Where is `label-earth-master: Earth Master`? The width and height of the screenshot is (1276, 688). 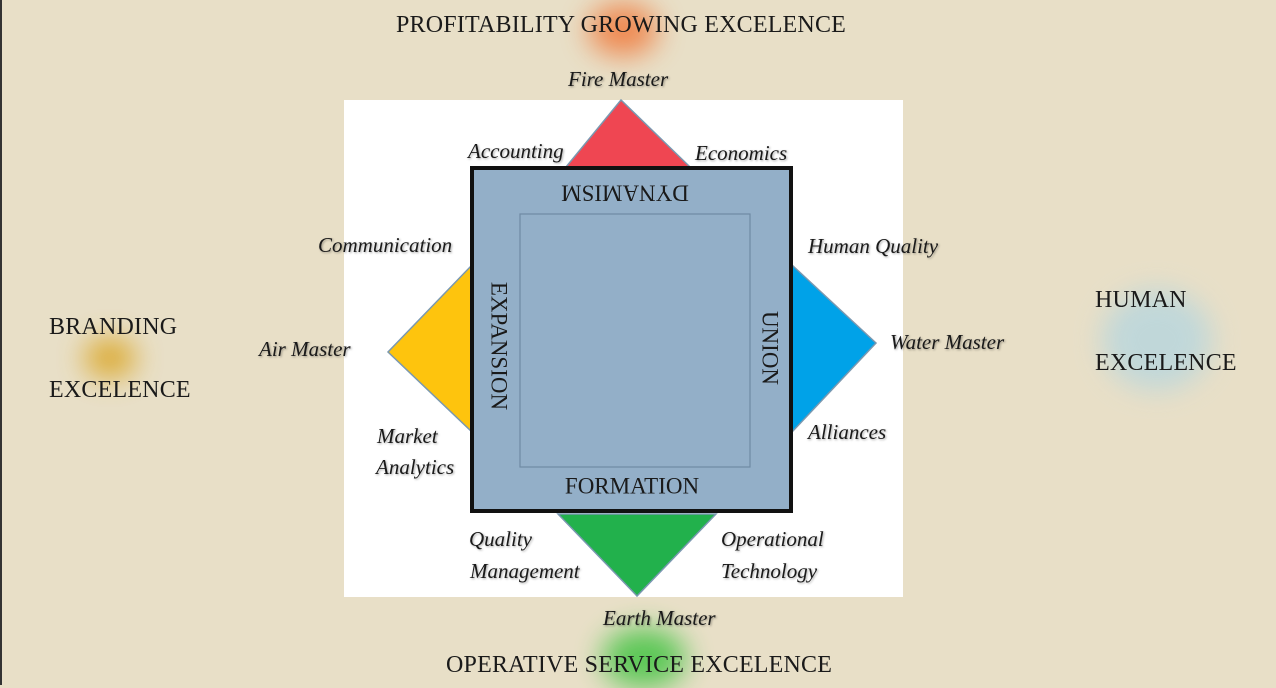 label-earth-master: Earth Master is located at coordinates (659, 618).